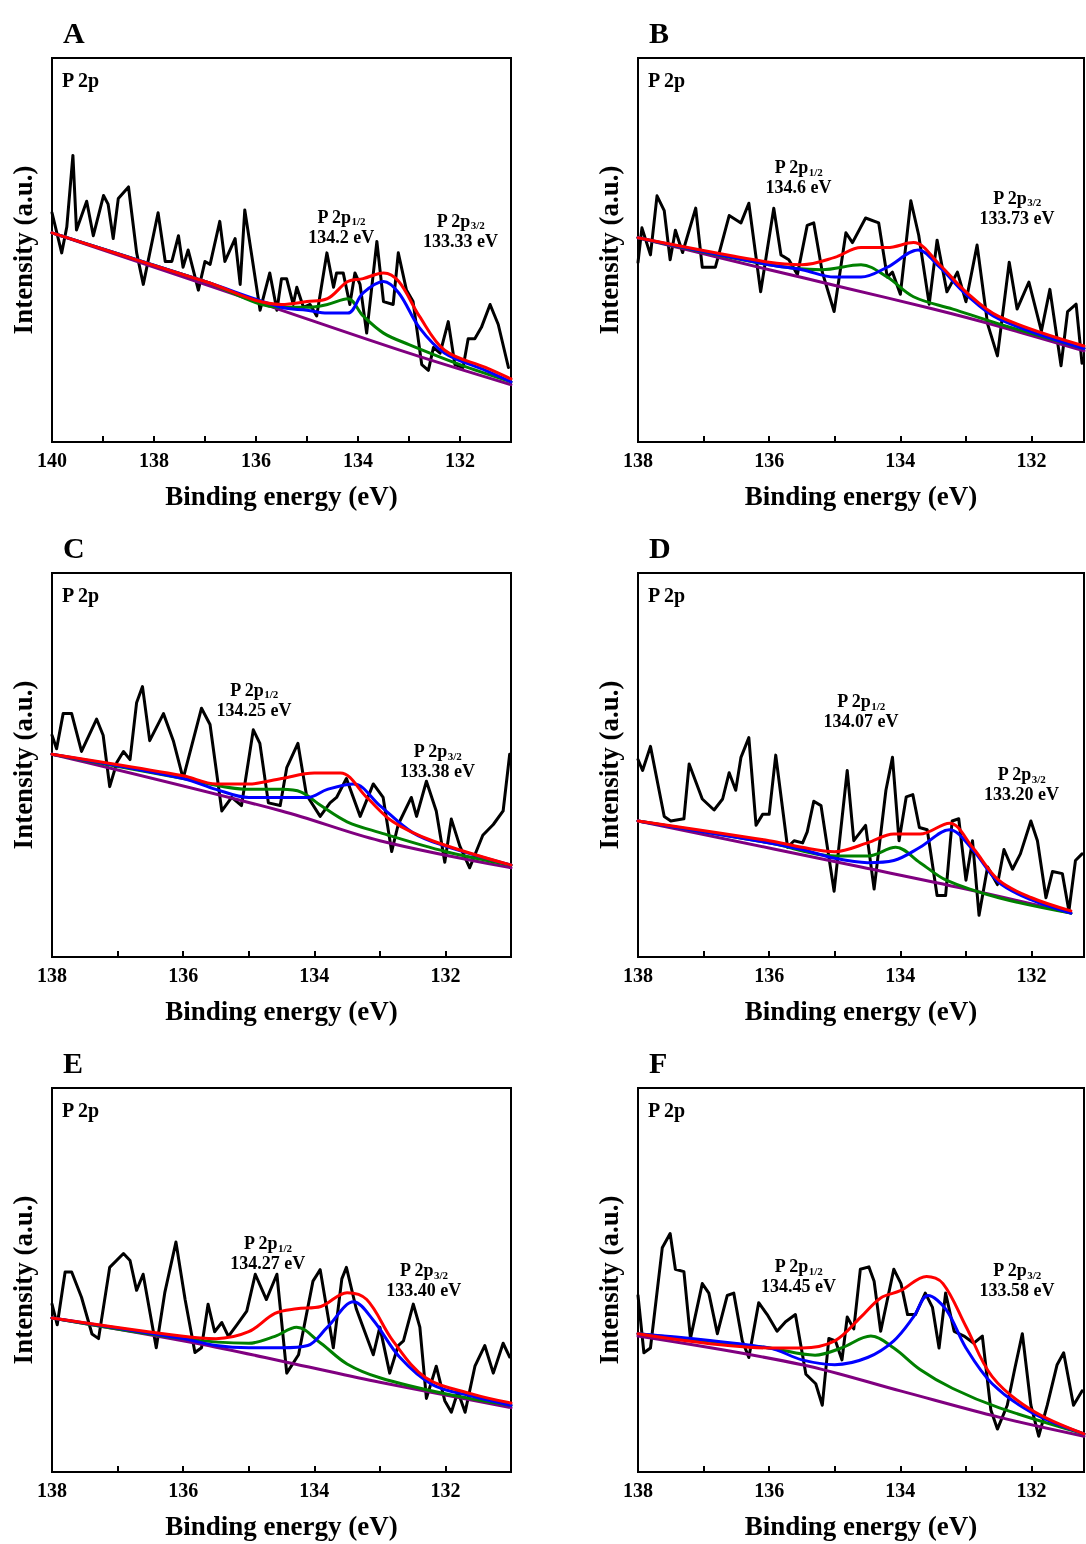  I want to click on x-tick-label: 140, so click(52, 460).